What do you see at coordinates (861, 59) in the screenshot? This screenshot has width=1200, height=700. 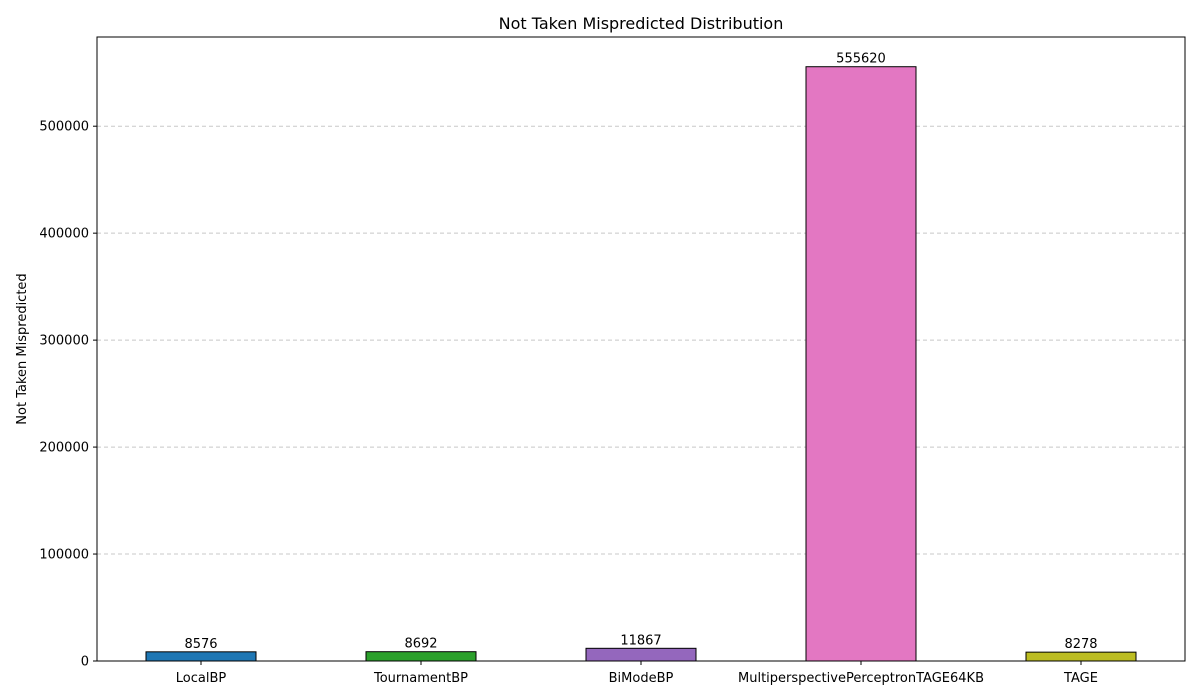 I see `bar-value-label: 555620` at bounding box center [861, 59].